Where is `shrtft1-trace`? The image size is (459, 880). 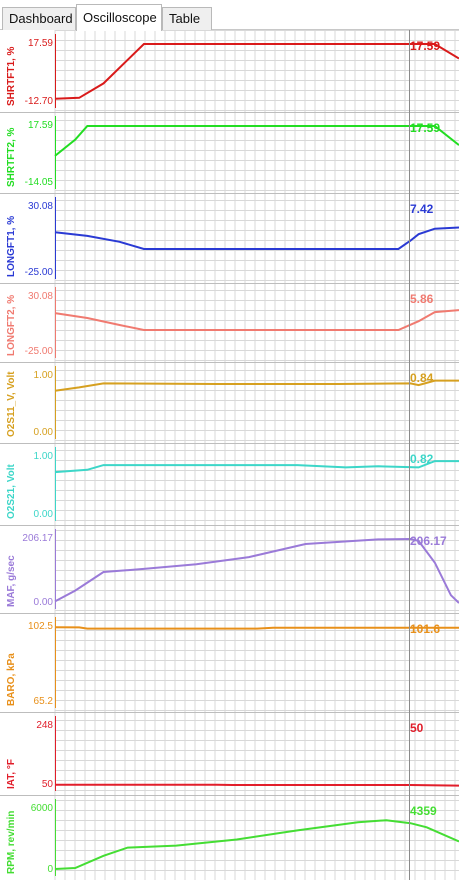 shrtft1-trace is located at coordinates (256, 71).